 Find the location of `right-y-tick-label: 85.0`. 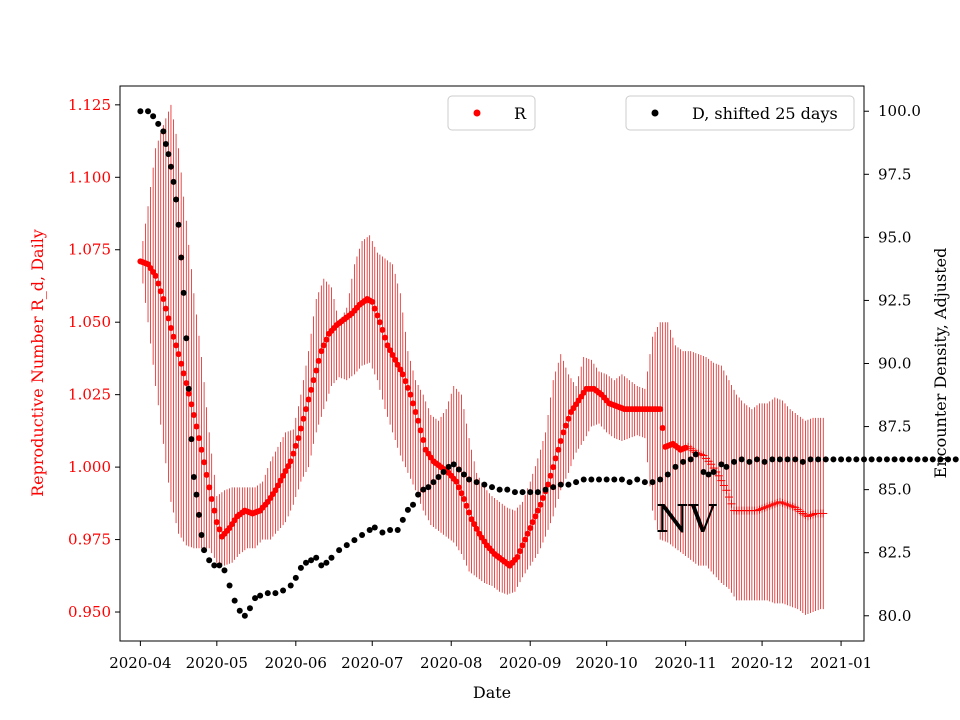

right-y-tick-label: 85.0 is located at coordinates (894, 490).